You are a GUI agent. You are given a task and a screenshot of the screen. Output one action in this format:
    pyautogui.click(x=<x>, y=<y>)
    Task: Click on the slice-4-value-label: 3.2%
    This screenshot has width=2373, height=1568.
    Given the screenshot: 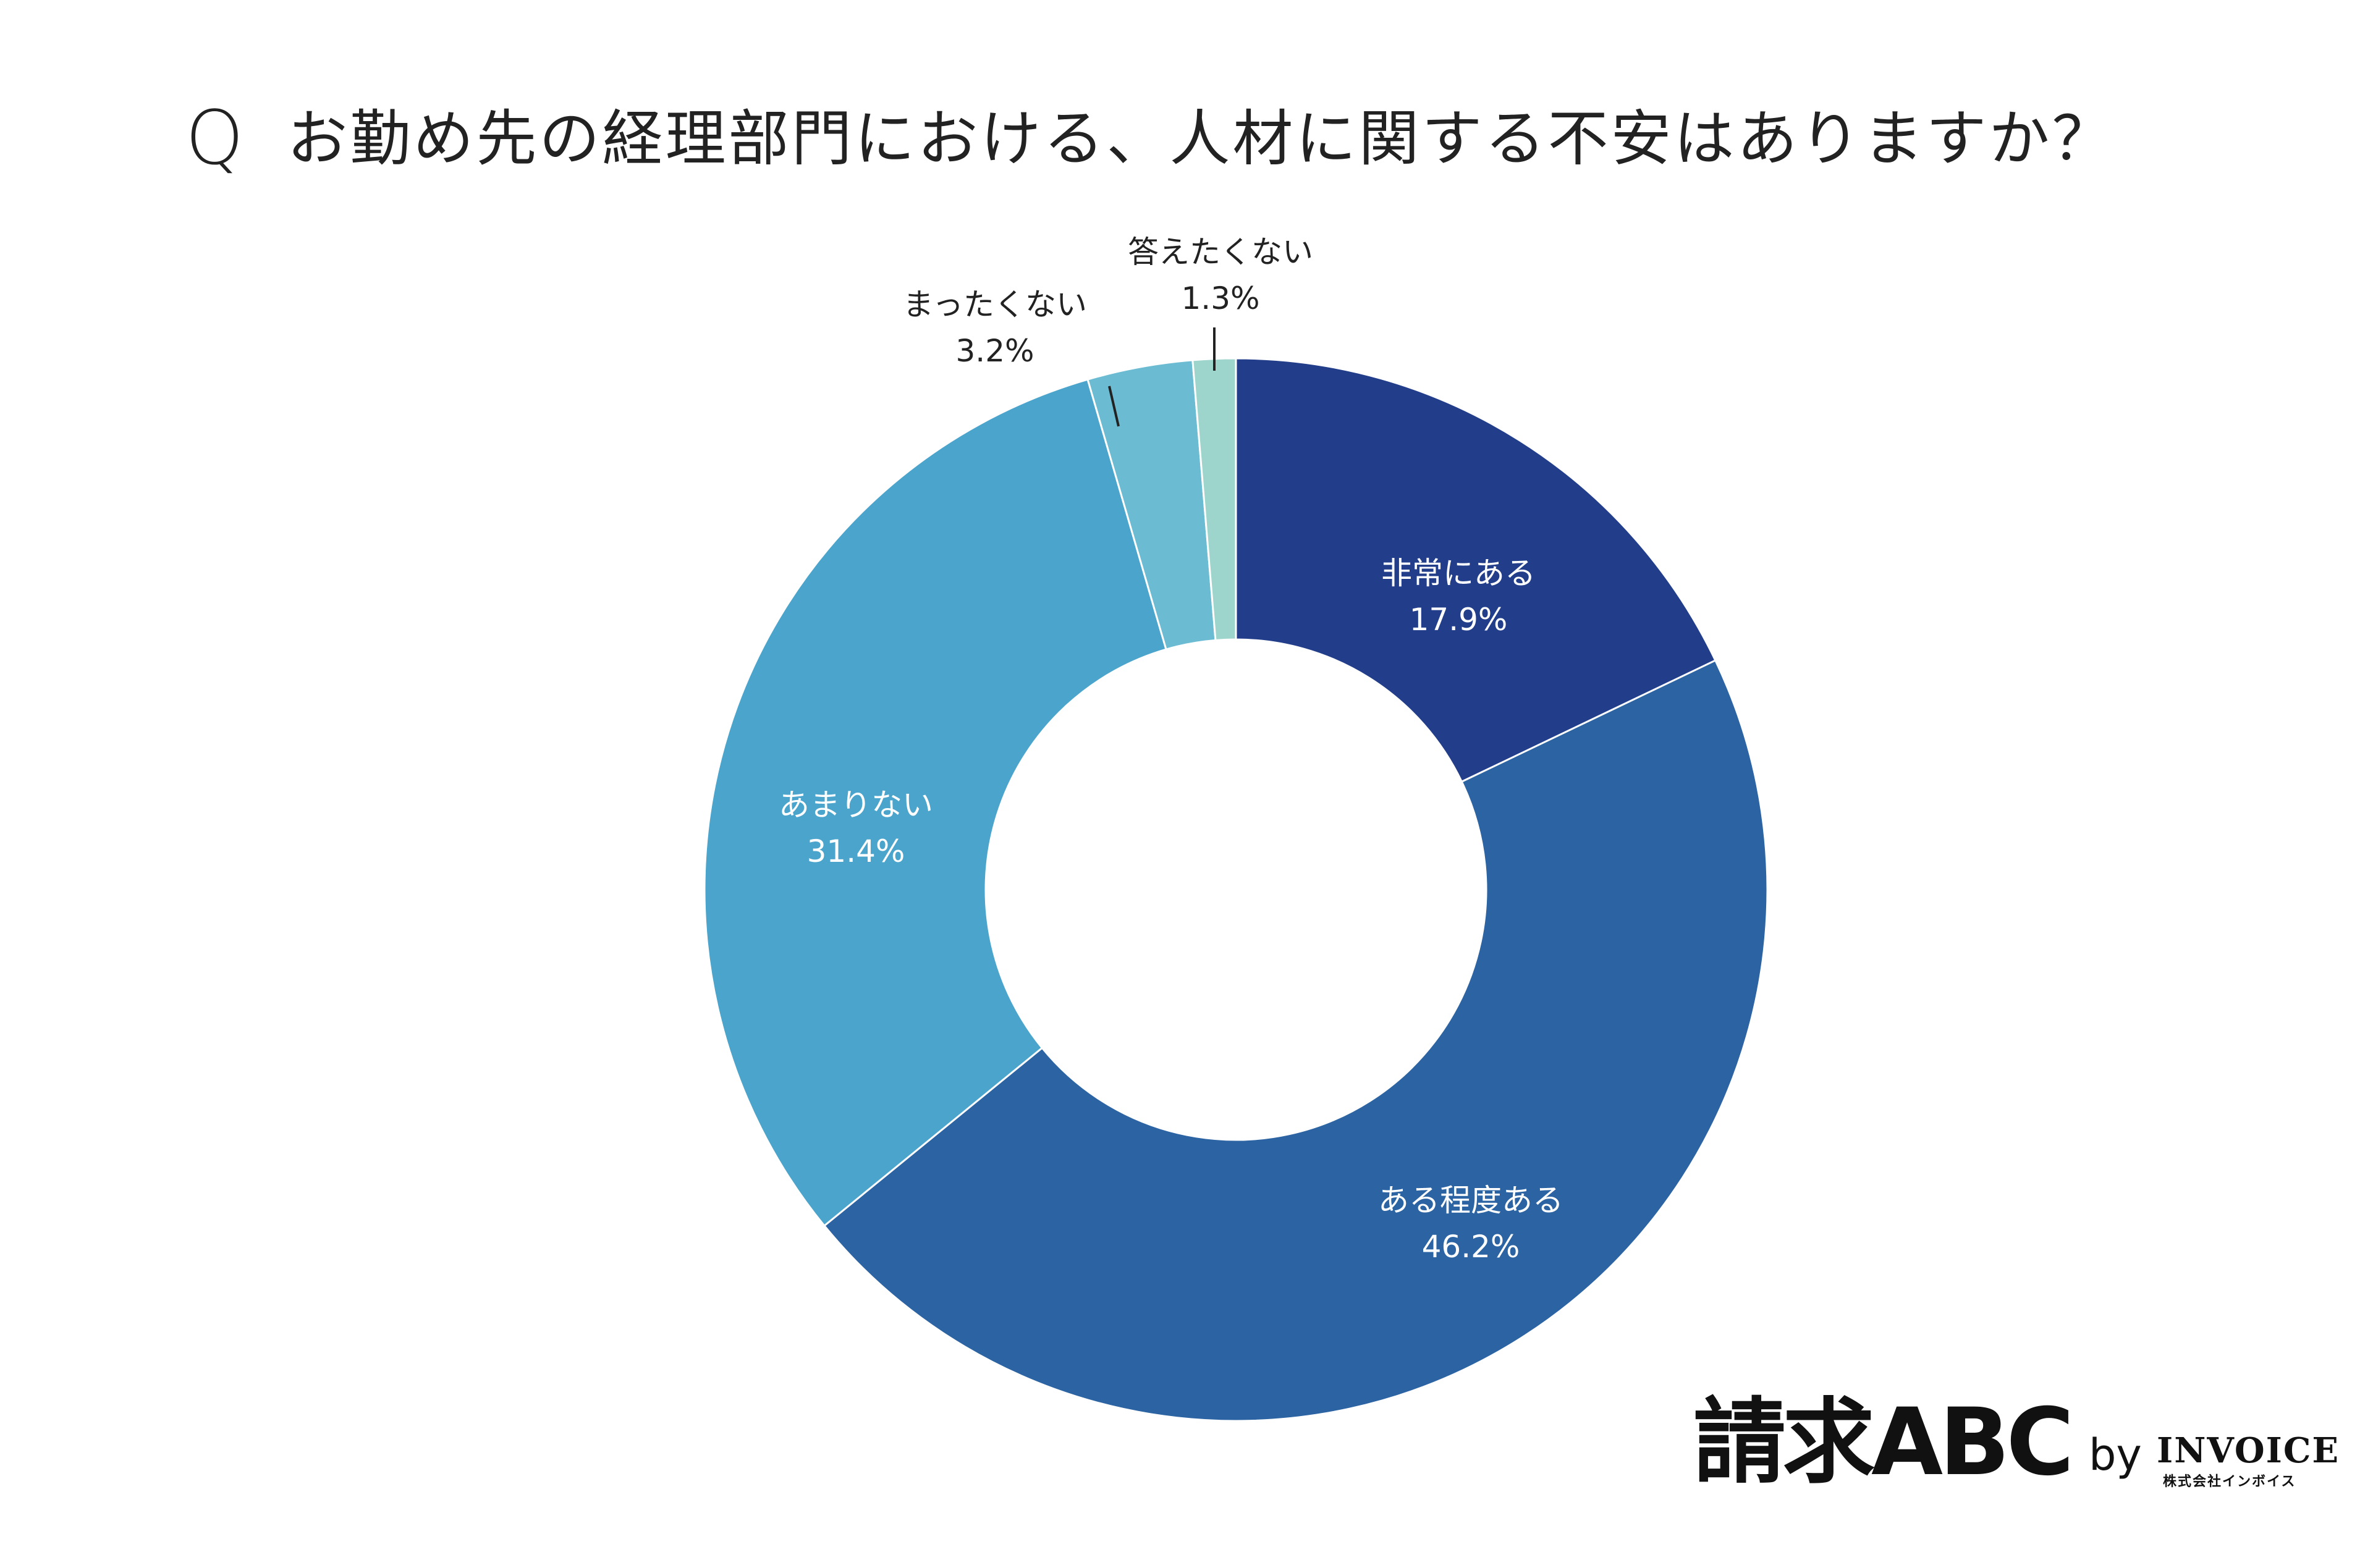 What is the action you would take?
    pyautogui.click(x=994, y=351)
    